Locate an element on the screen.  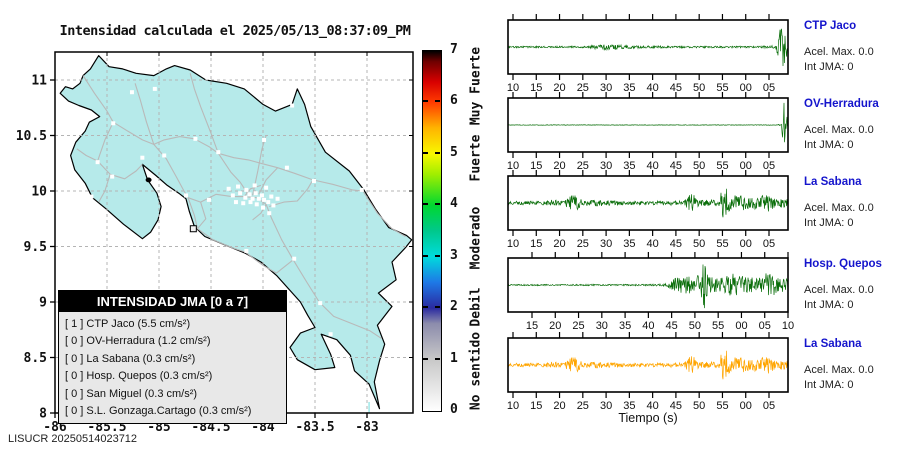
station-name-label: CTP Jaco is located at coordinates (830, 26).